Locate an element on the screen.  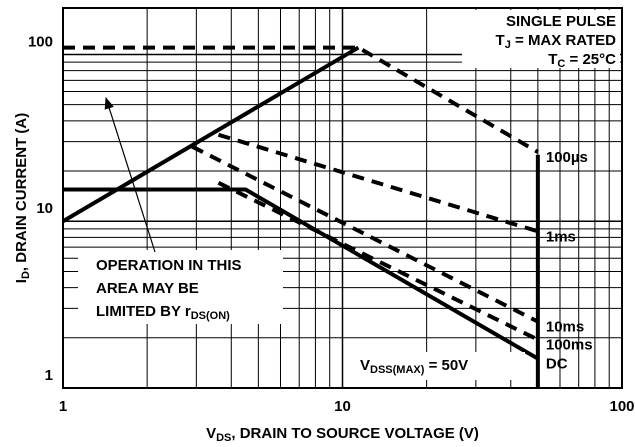
y-tick-label: 10 is located at coordinates (44, 208).